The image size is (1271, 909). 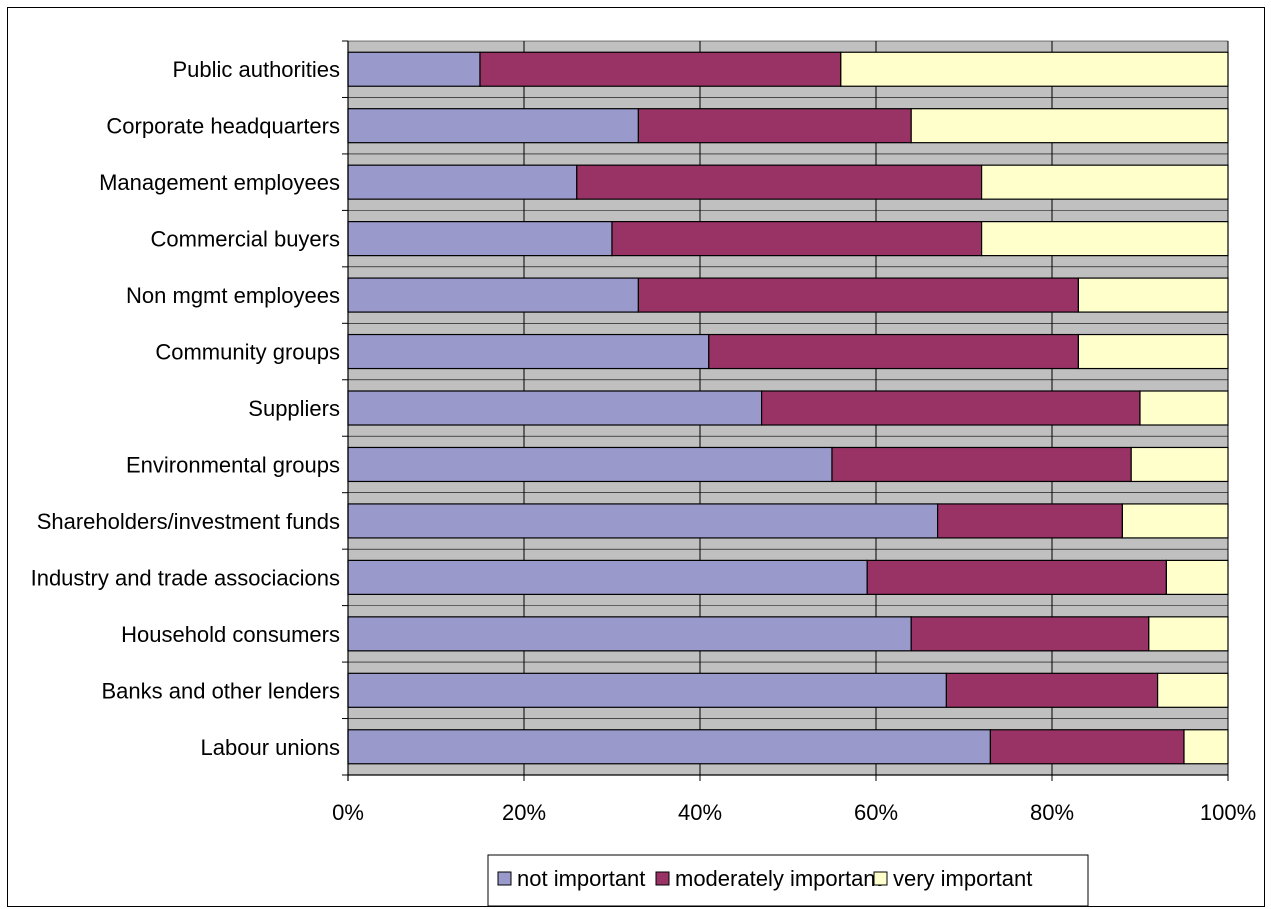 What do you see at coordinates (221, 690) in the screenshot?
I see `category-label: Banks and other lenders` at bounding box center [221, 690].